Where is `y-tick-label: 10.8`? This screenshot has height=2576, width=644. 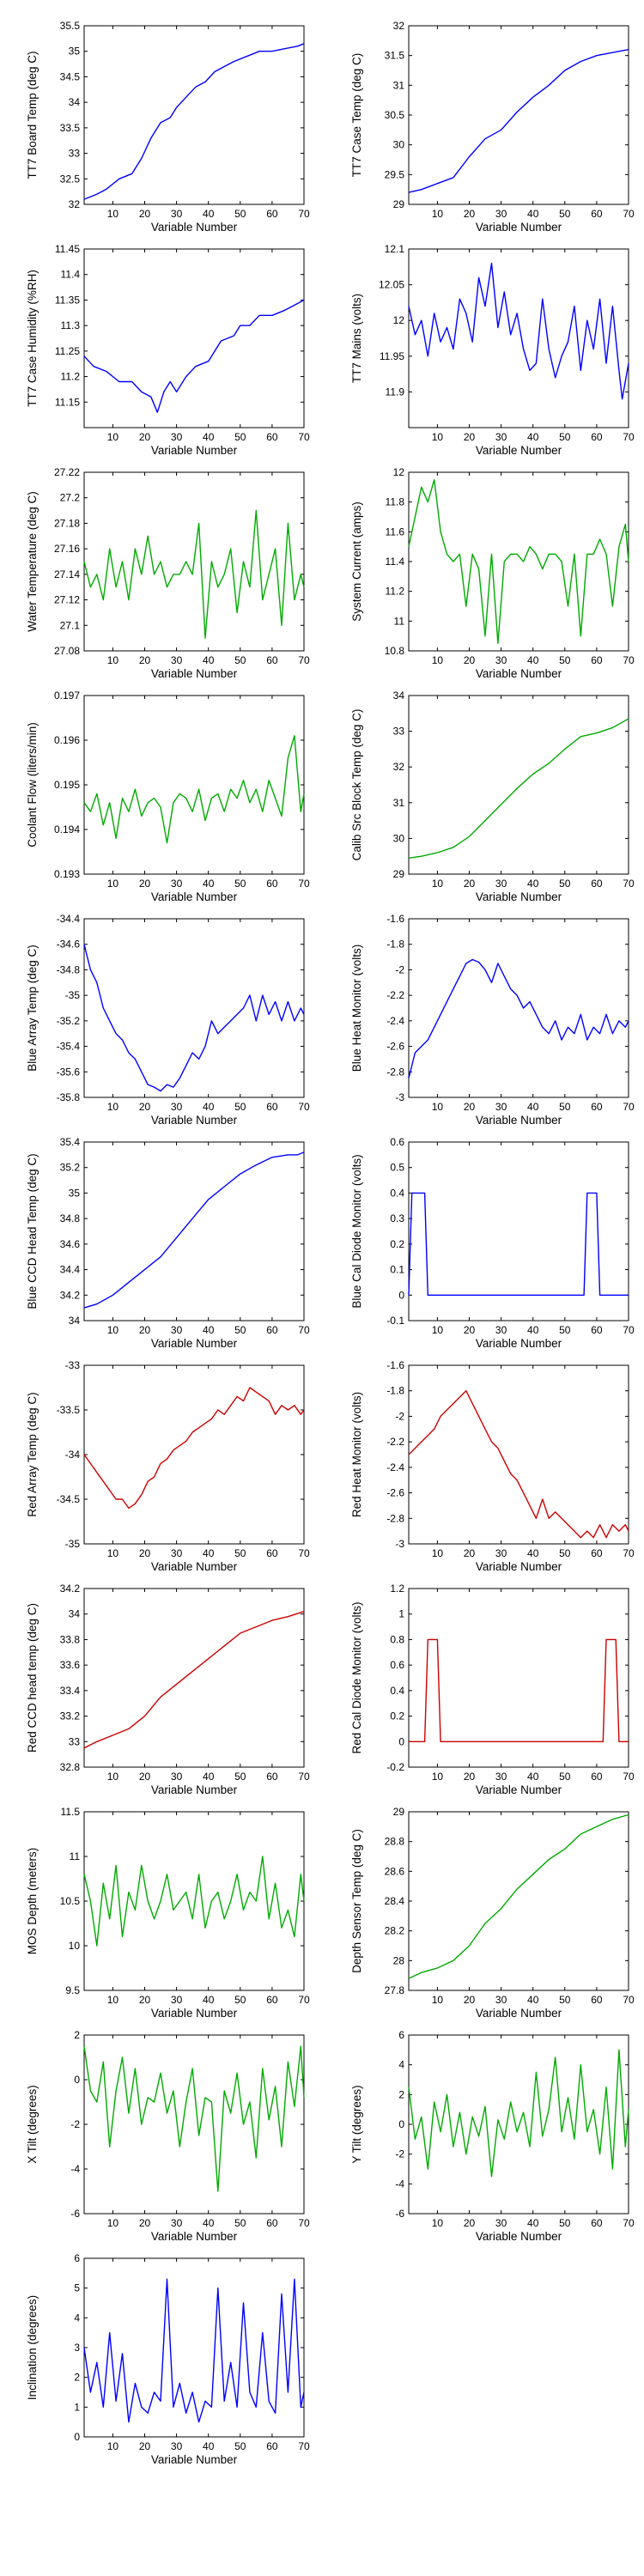 y-tick-label: 10.8 is located at coordinates (395, 651).